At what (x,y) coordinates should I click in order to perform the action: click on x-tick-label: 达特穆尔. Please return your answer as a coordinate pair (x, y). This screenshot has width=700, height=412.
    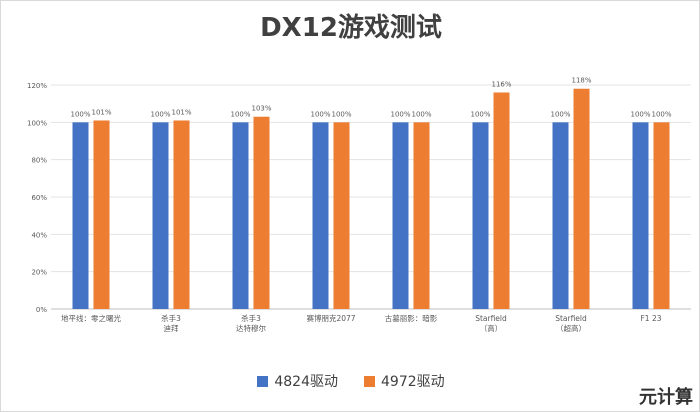
    Looking at the image, I should click on (251, 328).